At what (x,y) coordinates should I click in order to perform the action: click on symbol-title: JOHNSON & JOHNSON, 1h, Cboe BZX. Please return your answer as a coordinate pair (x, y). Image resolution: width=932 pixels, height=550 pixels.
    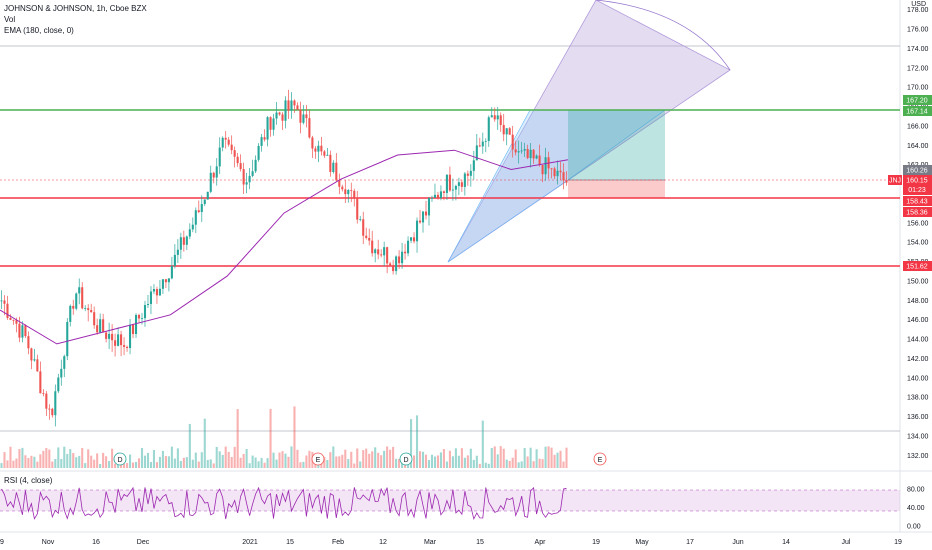
    Looking at the image, I should click on (75, 8).